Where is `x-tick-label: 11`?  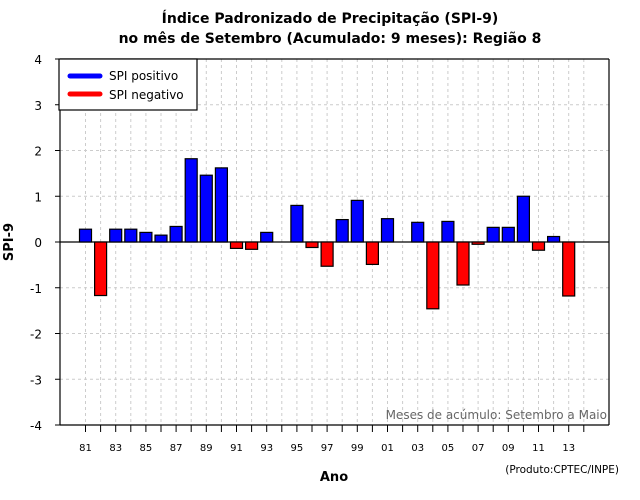 x-tick-label: 11 is located at coordinates (538, 448).